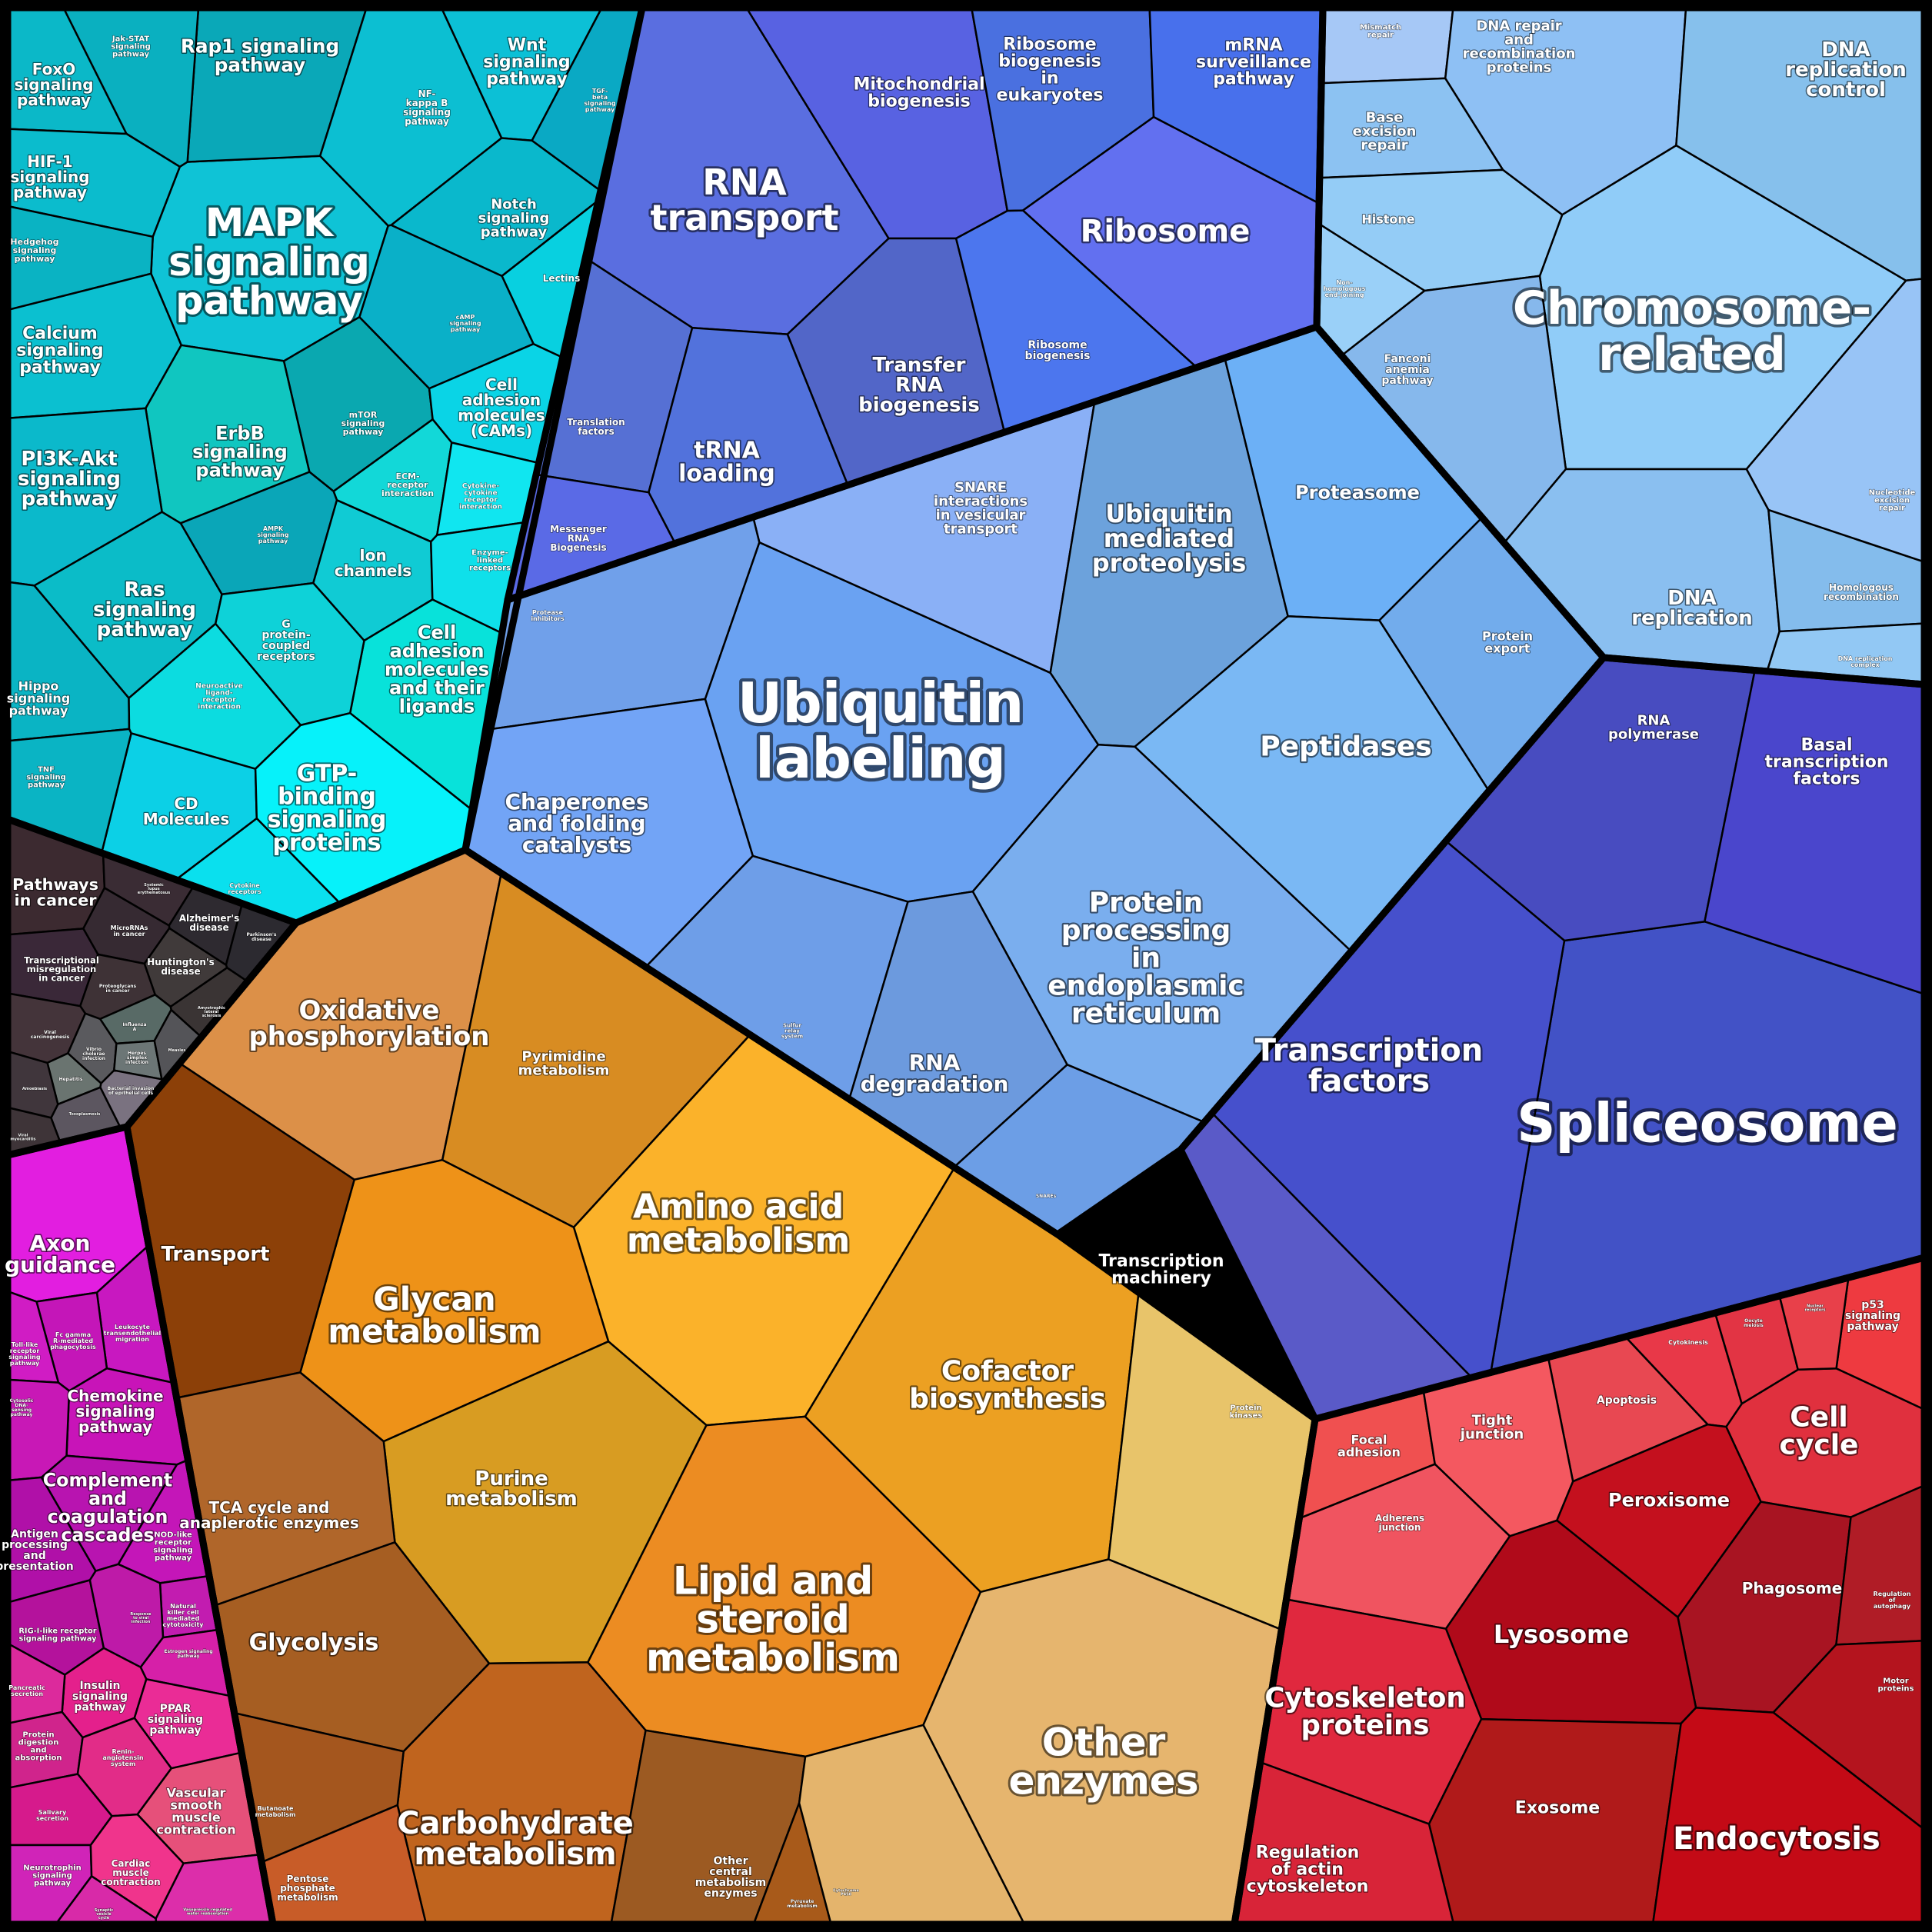 The width and height of the screenshot is (1932, 1932). What do you see at coordinates (131, 47) in the screenshot?
I see `label-jak-stat-signaling-pathway: Jak-STAT signaling pathway` at bounding box center [131, 47].